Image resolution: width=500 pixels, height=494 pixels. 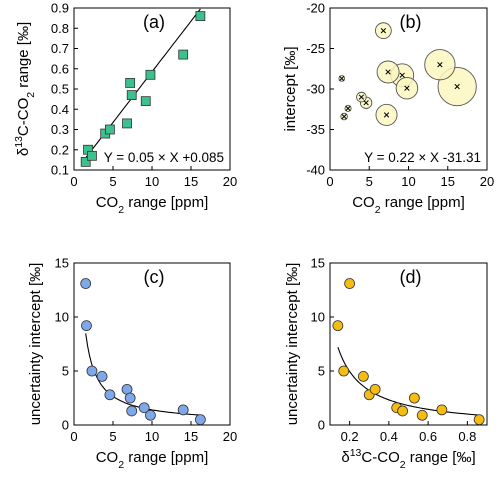 What do you see at coordinates (60, 68) in the screenshot?
I see `panel-a-ytick-label: 0.6` at bounding box center [60, 68].